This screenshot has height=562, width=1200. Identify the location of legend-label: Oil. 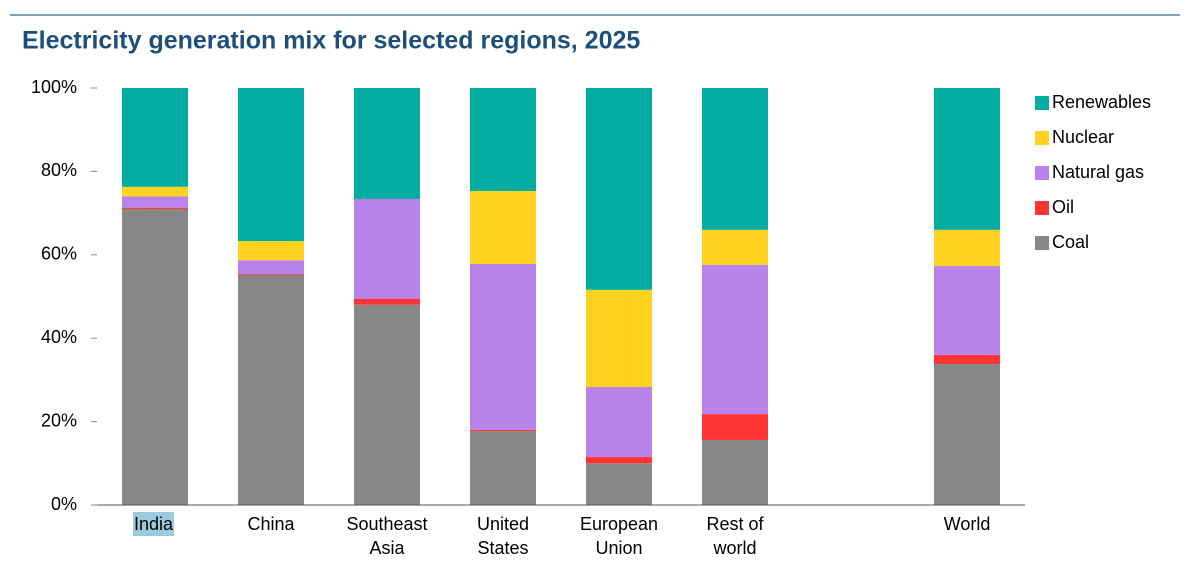
(1063, 207).